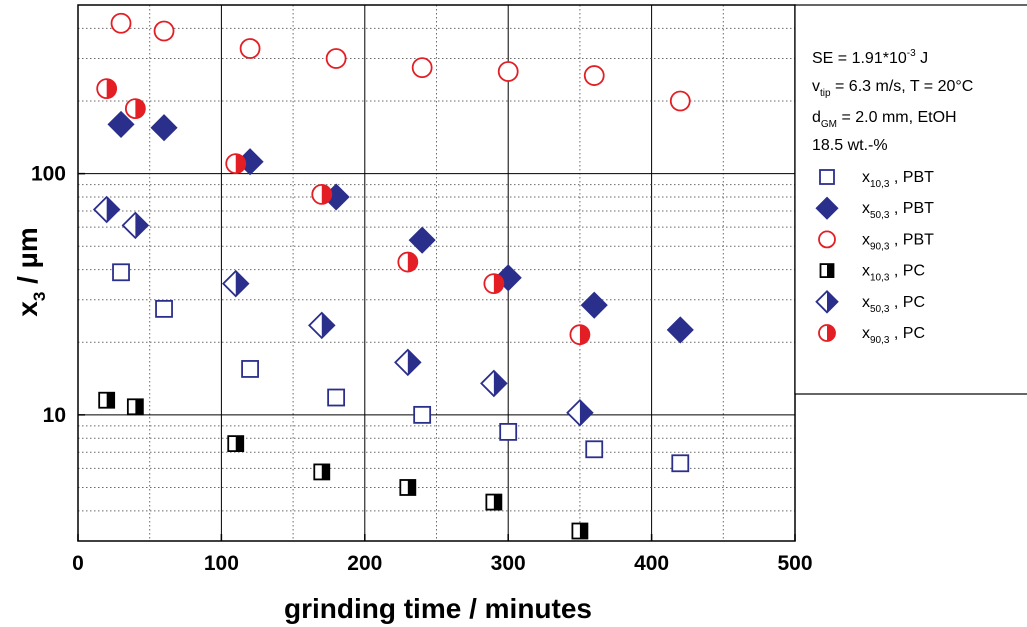  Describe the element at coordinates (816, 86) in the screenshot. I see `annotation-text: v` at that location.